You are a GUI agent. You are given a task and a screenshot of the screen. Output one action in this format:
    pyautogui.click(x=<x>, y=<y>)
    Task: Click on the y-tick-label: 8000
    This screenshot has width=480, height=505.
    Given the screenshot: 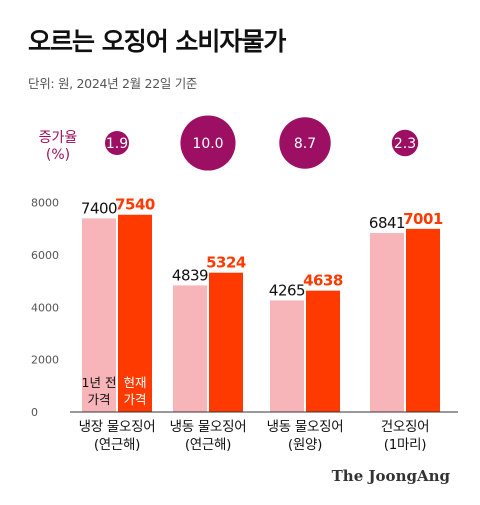 What is the action you would take?
    pyautogui.click(x=45, y=203)
    